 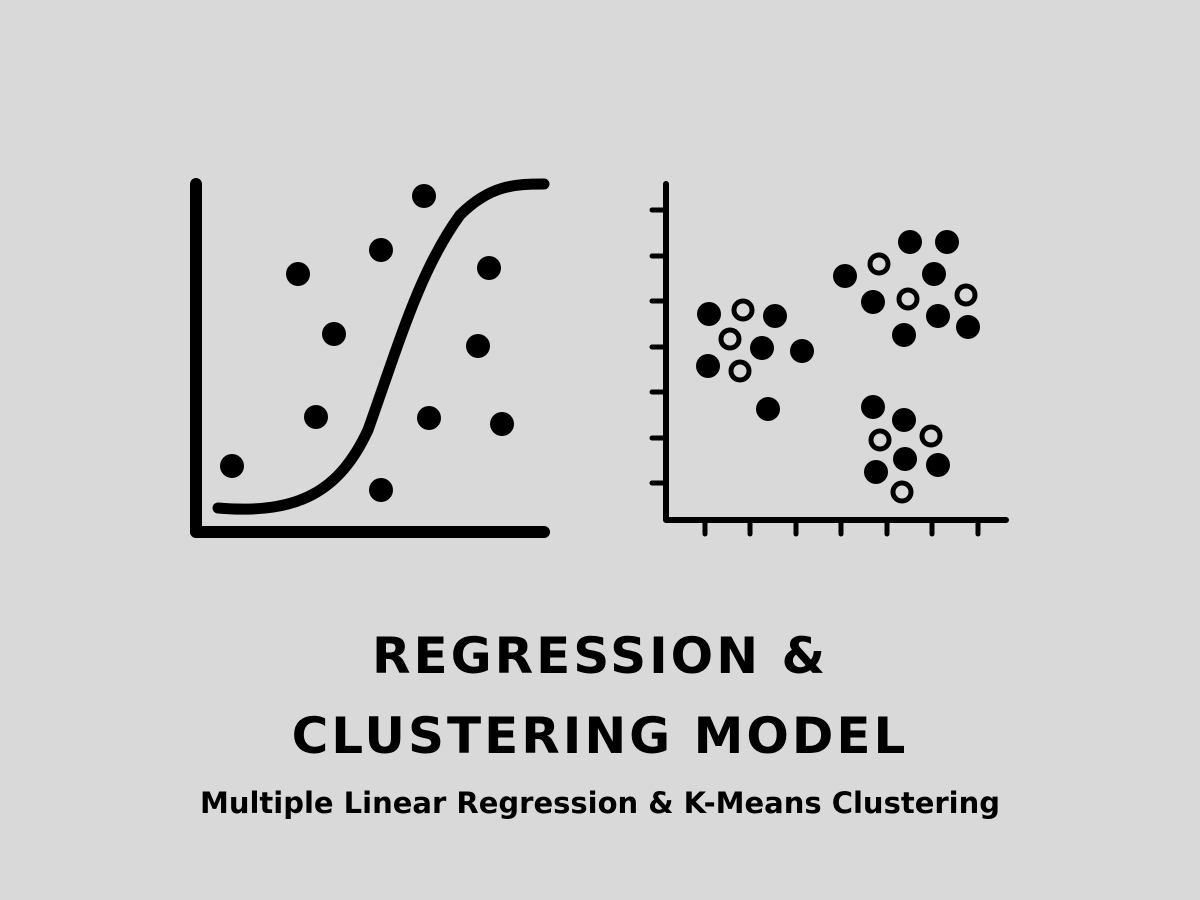 I want to click on x-ticks, so click(x=841, y=527).